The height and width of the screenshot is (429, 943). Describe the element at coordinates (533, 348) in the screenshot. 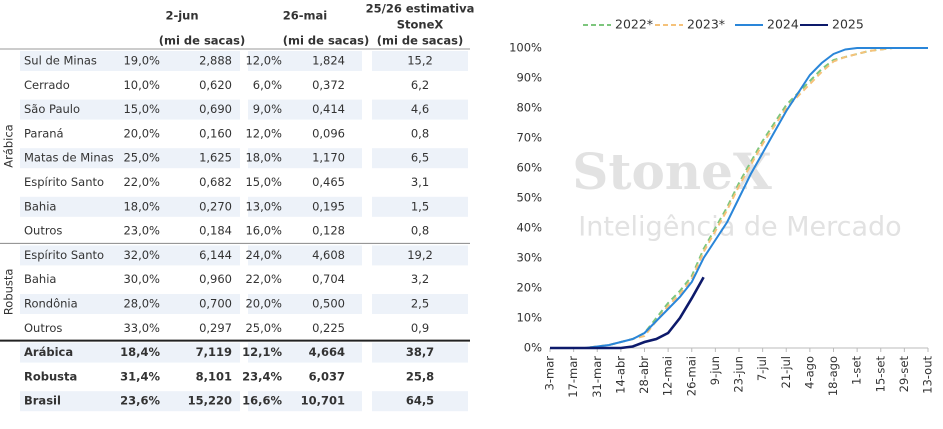

I see `y-tick-label: 0%` at that location.